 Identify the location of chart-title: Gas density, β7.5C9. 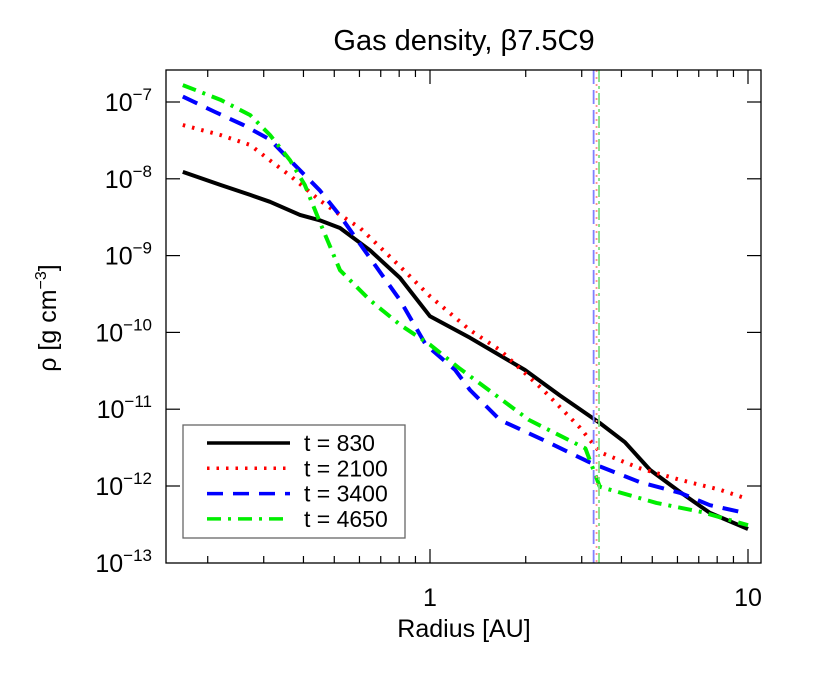
(463, 41).